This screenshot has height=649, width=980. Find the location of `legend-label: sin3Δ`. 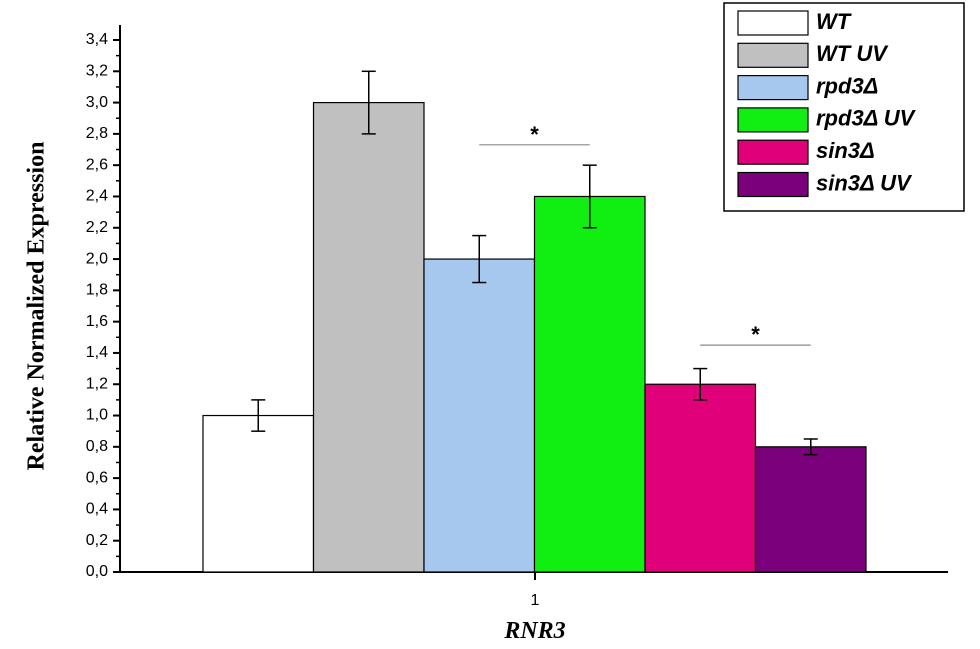

legend-label: sin3Δ is located at coordinates (845, 150).